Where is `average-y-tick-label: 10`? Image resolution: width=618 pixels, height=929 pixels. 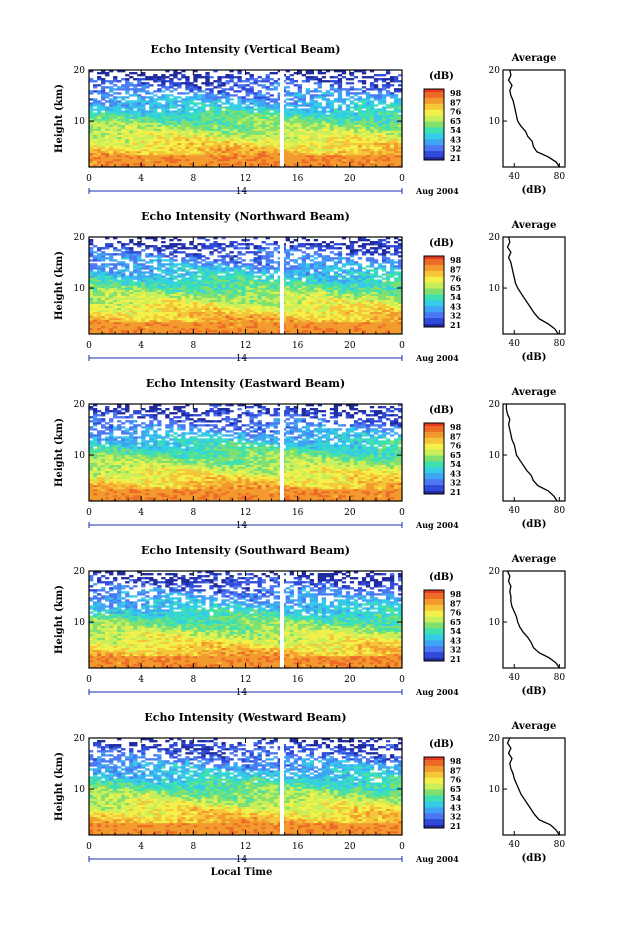
average-y-tick-label: 10 is located at coordinates (495, 289).